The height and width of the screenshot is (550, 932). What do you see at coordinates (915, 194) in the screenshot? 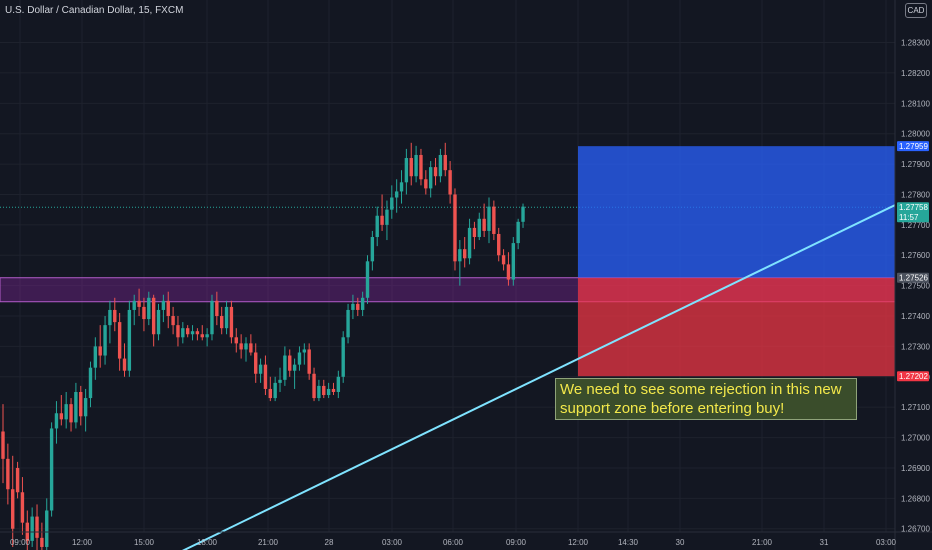
I see `price-tick-label: 1.27800` at bounding box center [915, 194].